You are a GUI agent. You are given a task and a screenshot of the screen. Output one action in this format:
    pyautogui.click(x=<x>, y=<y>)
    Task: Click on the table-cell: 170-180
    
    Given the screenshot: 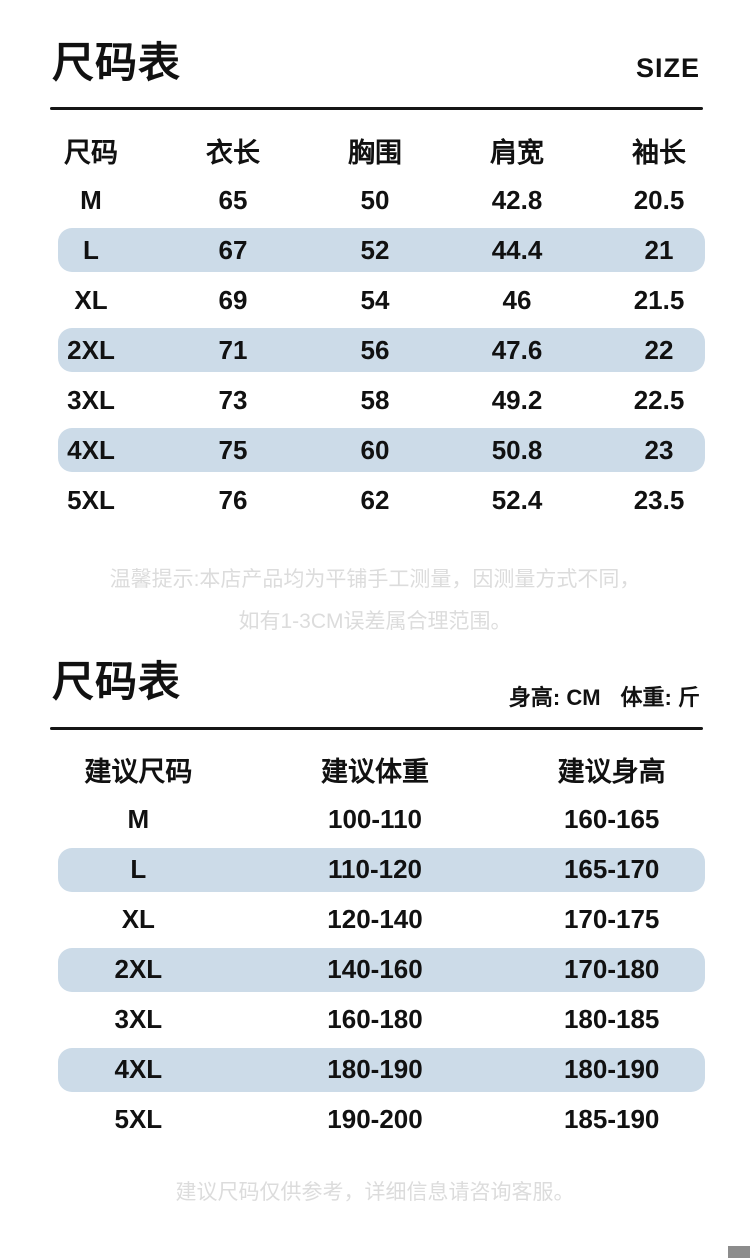 What is the action you would take?
    pyautogui.click(x=611, y=969)
    